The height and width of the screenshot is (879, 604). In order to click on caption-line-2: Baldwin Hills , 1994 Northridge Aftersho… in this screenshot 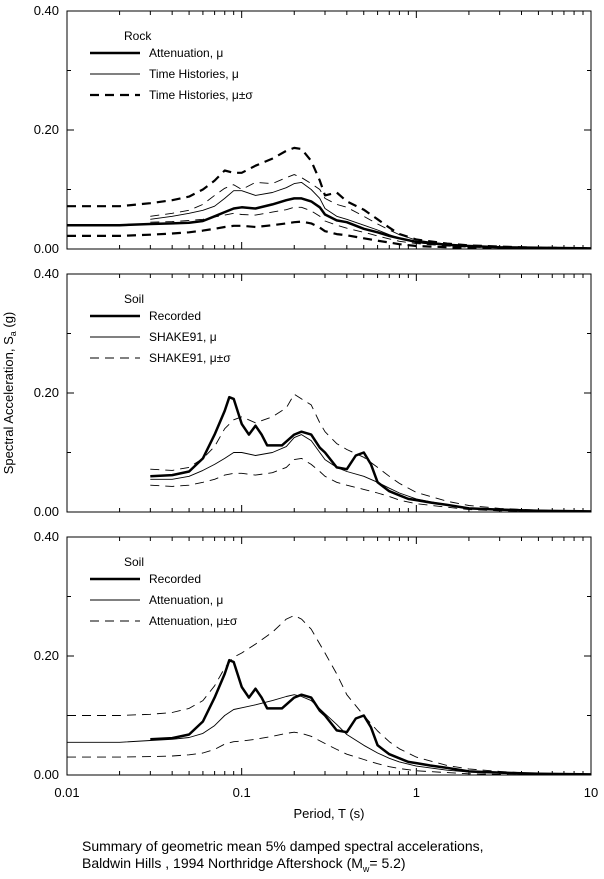, I will do `click(342, 866)`.